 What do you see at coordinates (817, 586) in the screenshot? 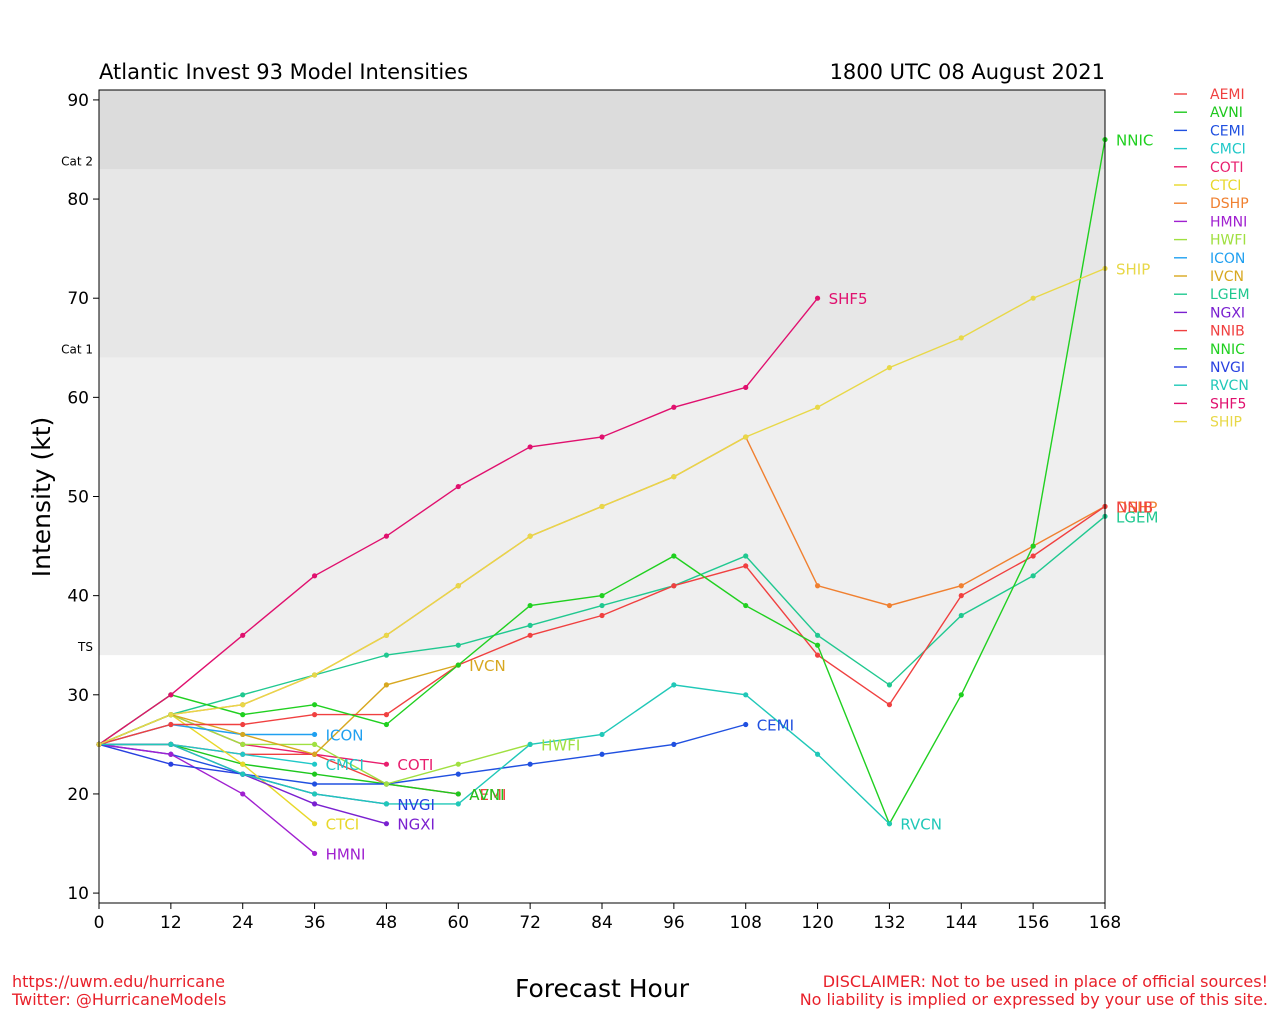
I see `series-point-dshp` at bounding box center [817, 586].